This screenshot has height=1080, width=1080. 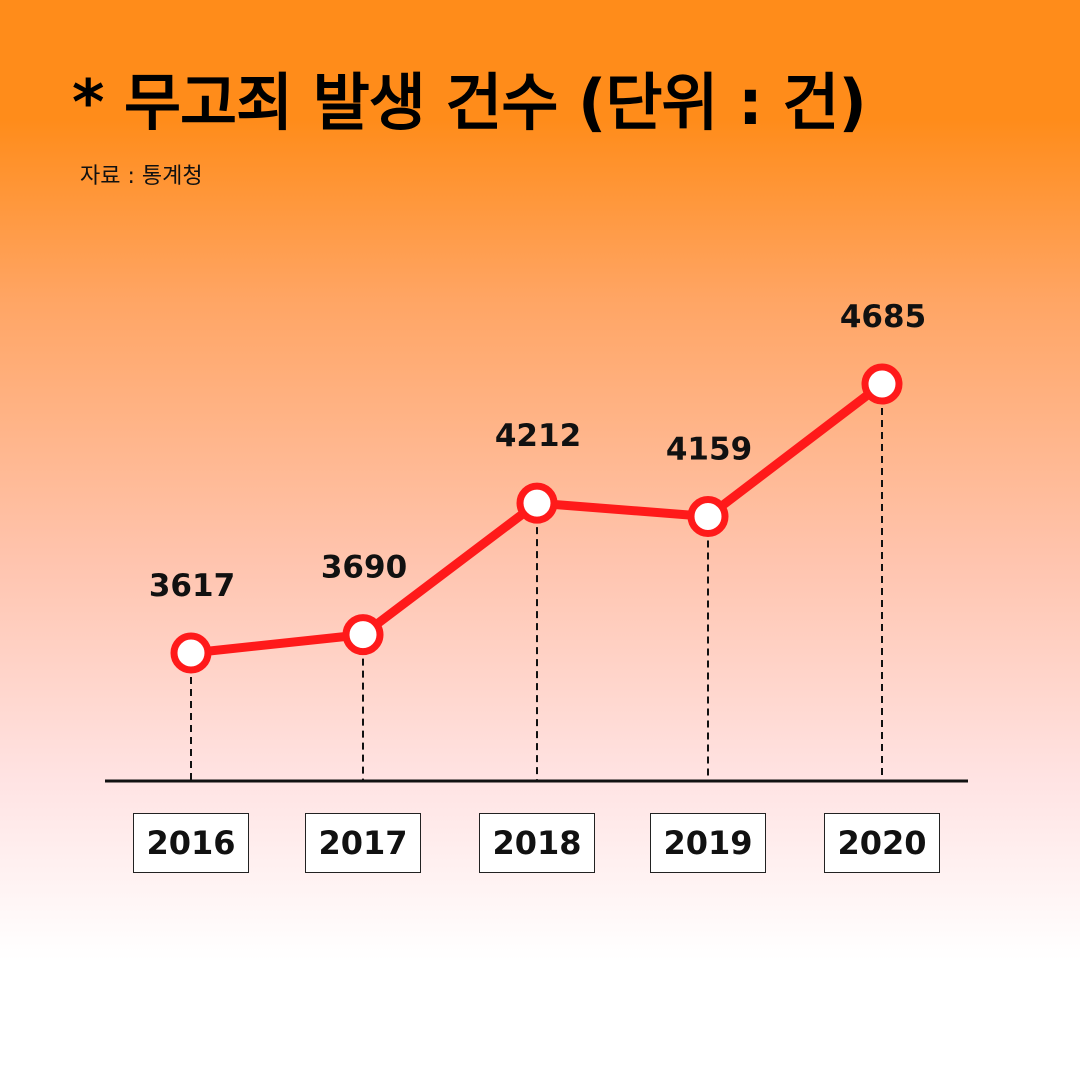 I want to click on data-point-2020, so click(x=882, y=384).